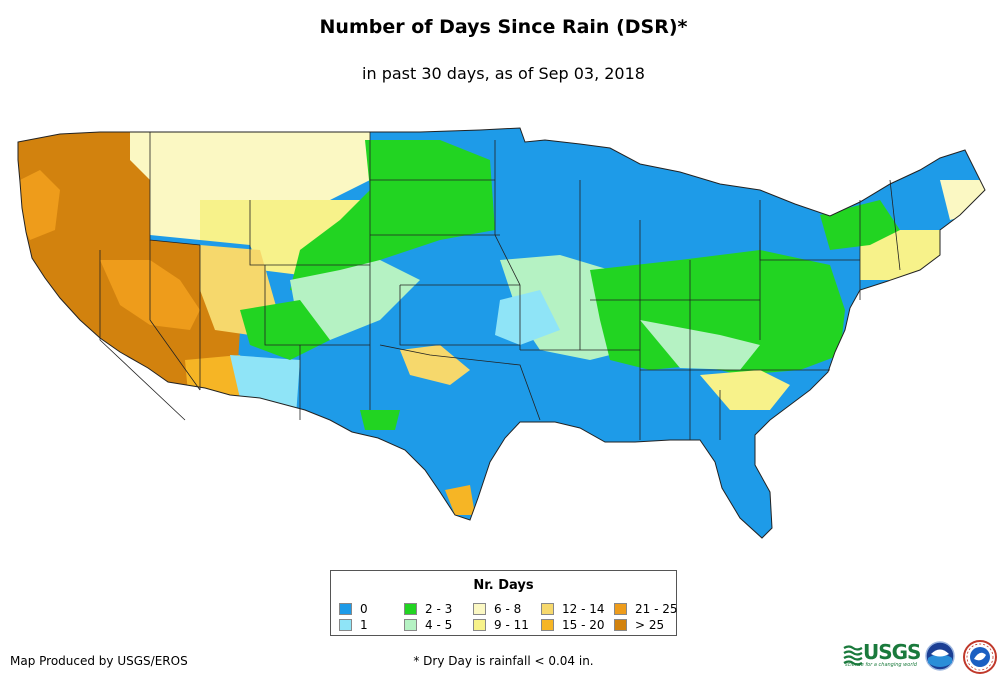 This screenshot has width=1007, height=691. What do you see at coordinates (364, 625) in the screenshot?
I see `legend-label: 1` at bounding box center [364, 625].